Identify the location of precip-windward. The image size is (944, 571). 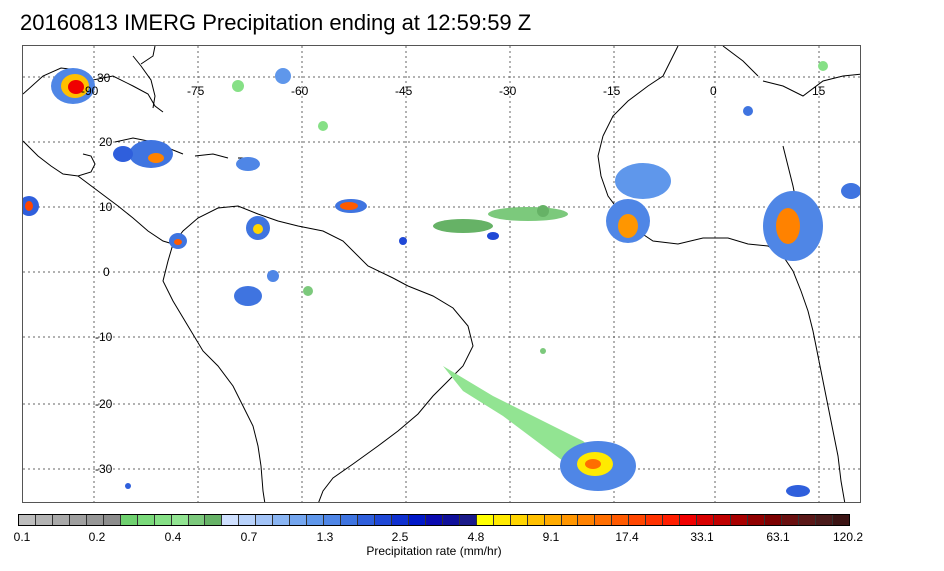
(248, 164).